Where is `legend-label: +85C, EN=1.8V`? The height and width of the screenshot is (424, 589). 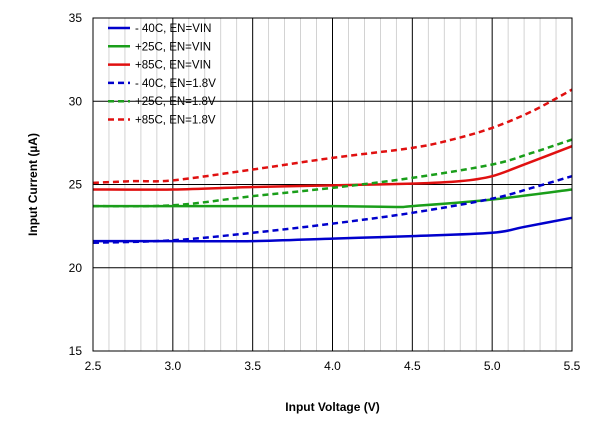
legend-label: +85C, EN=1.8V is located at coordinates (175, 121).